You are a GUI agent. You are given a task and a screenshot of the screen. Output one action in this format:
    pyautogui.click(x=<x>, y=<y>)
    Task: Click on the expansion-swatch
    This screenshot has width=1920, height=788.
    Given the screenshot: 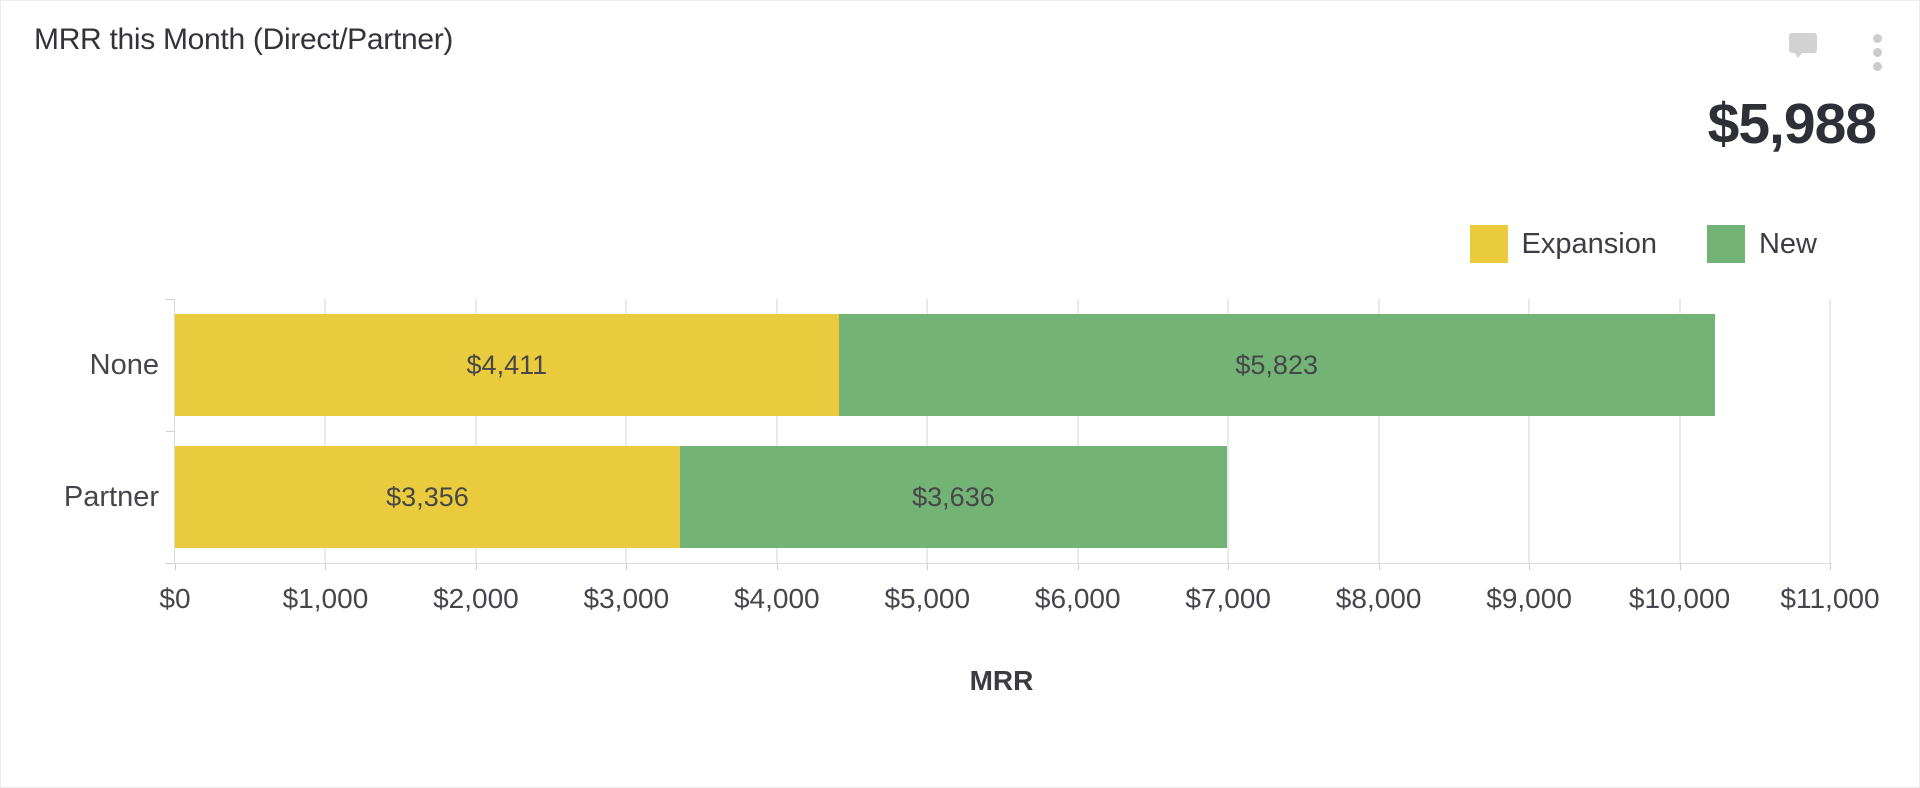 What is the action you would take?
    pyautogui.click(x=1488, y=244)
    